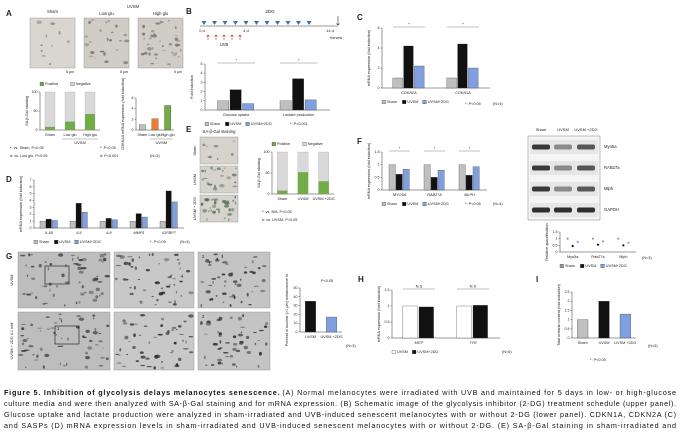 This screenshot has width=680, height=437. What do you see at coordinates (572, 246) in the screenshot?
I see `dot` at bounding box center [572, 246].